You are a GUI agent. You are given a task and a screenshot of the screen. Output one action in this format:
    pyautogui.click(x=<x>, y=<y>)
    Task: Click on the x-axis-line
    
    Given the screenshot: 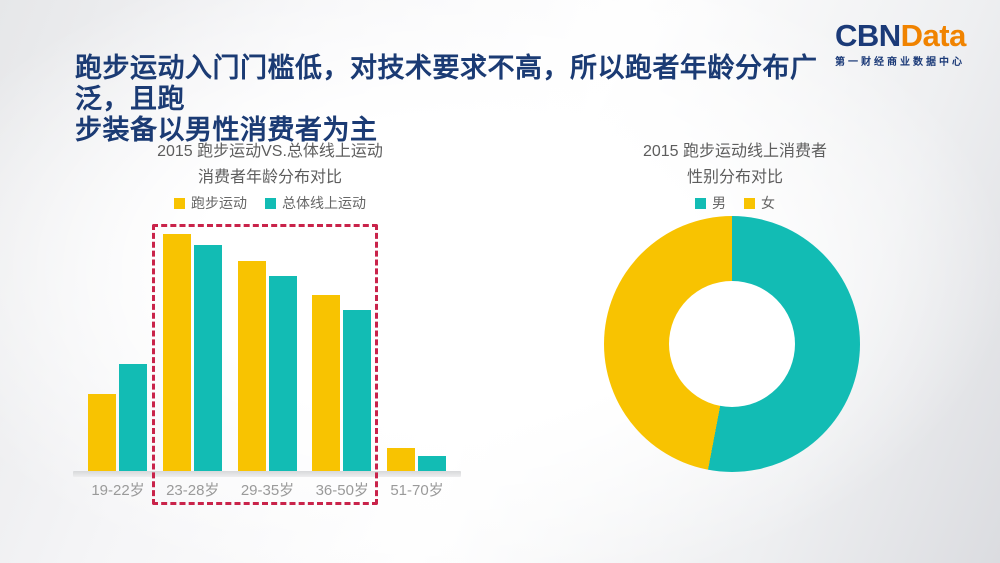 What is the action you would take?
    pyautogui.click(x=267, y=474)
    